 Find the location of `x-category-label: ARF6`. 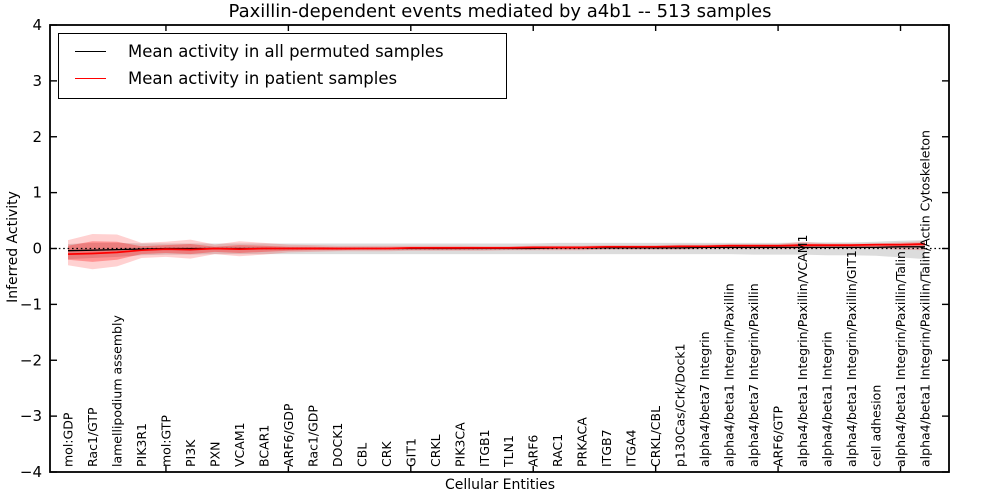

x-category-label: ARF6 is located at coordinates (533, 451).